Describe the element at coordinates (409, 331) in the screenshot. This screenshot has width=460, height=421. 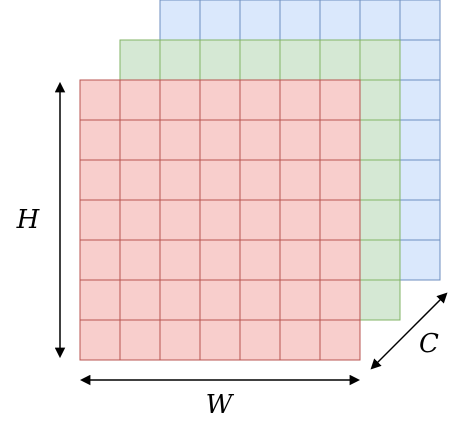
I see `channel-arrow` at that location.